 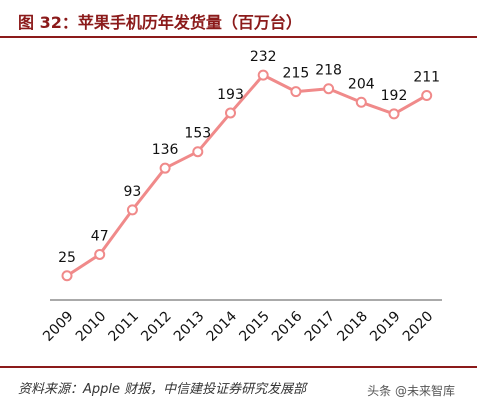 What do you see at coordinates (156, 326) in the screenshot?
I see `x-tick-label: 2012` at bounding box center [156, 326].